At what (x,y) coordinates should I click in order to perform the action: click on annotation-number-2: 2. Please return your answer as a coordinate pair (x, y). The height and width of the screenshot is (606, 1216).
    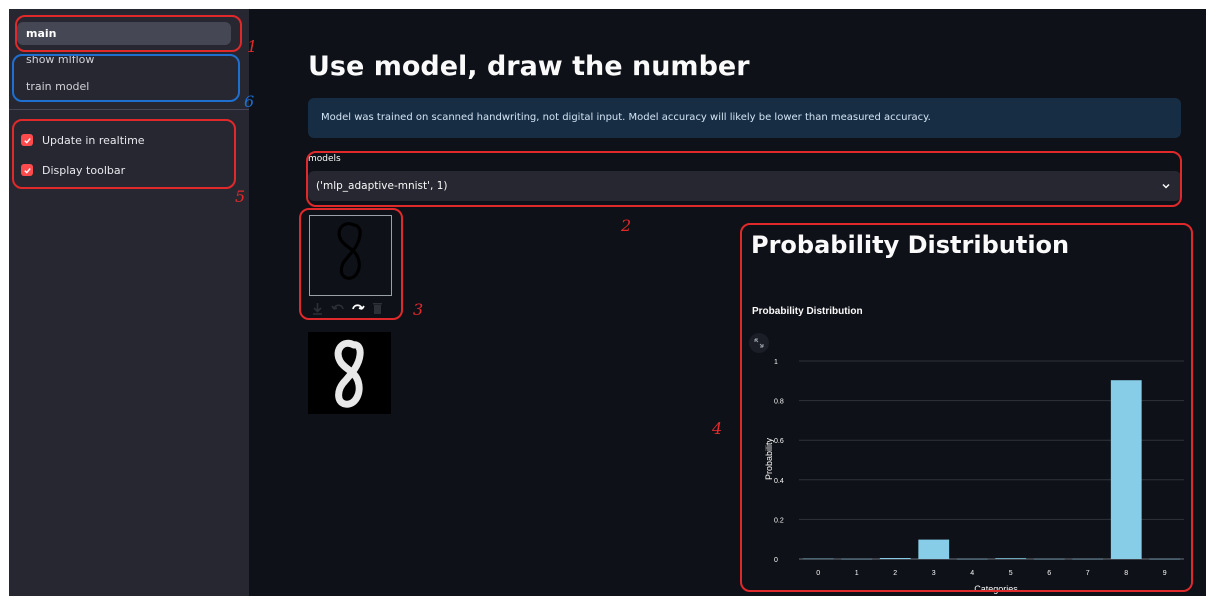
    Looking at the image, I should click on (626, 225).